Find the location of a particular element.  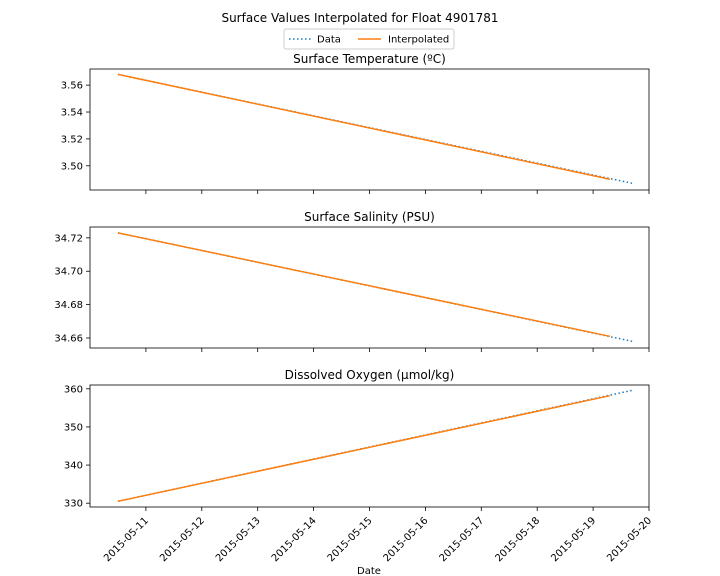

x-tick-label: 2015-05-17 is located at coordinates (462, 539).